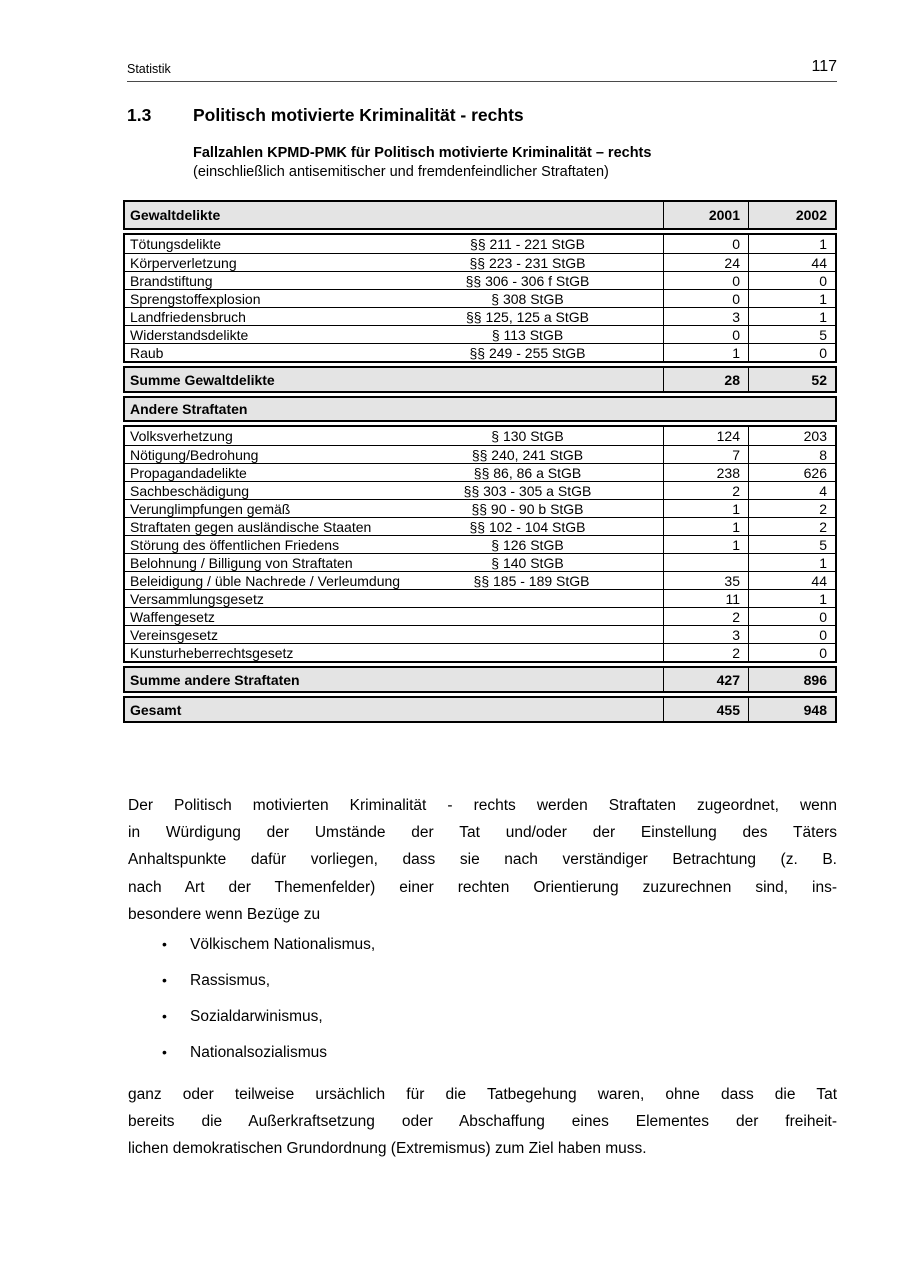  What do you see at coordinates (791, 679) in the screenshot?
I see `sum-other-2002: 896` at bounding box center [791, 679].